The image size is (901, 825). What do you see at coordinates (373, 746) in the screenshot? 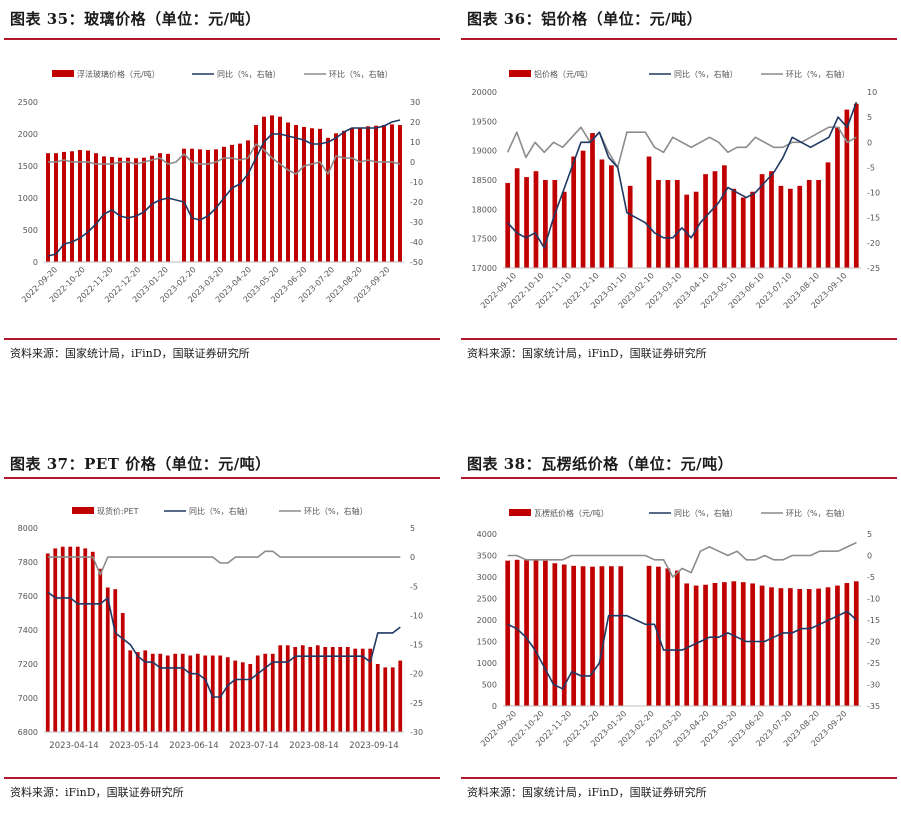
I see `x-tick-label: 2023-09-14` at bounding box center [373, 746].